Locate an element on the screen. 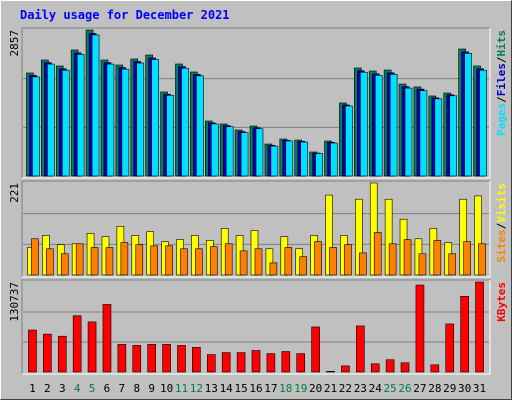  legend-entry: KBytes is located at coordinates (501, 302).